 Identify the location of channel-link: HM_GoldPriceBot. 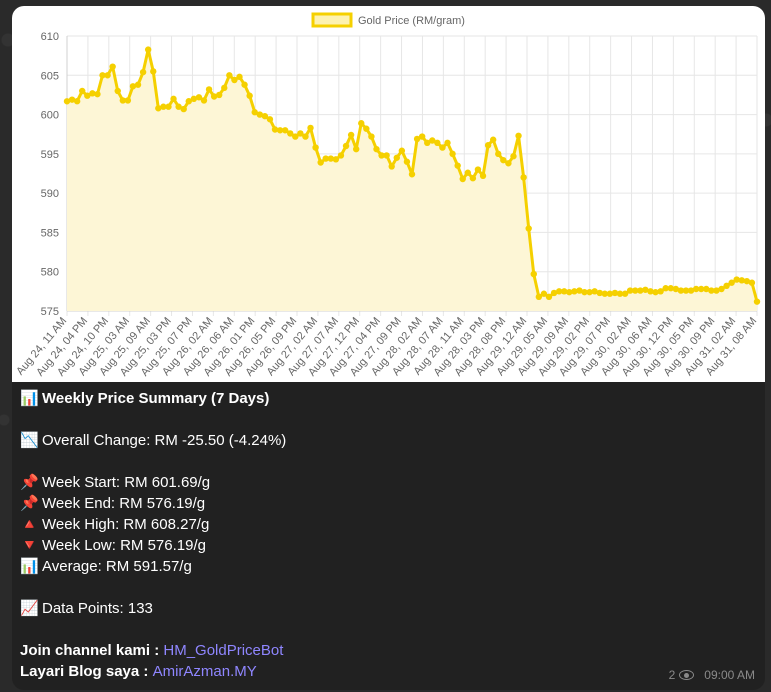
(223, 650).